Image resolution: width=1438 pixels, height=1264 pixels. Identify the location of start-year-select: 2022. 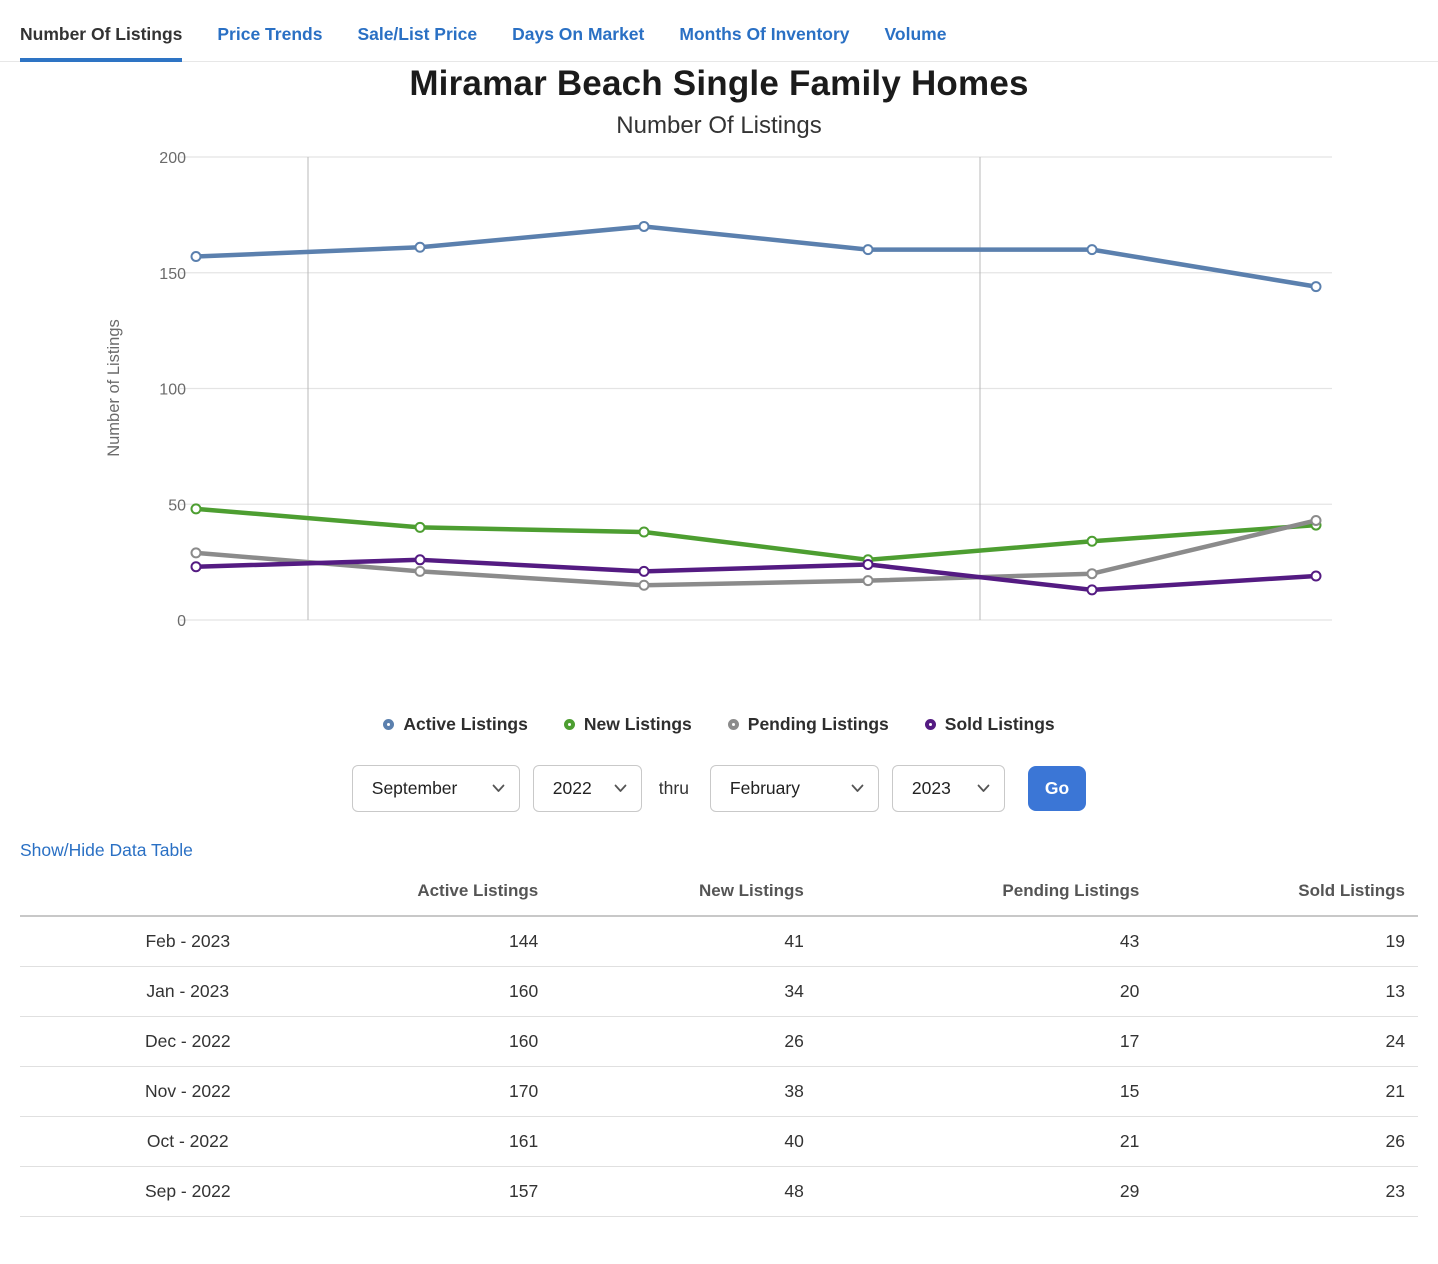
(587, 788).